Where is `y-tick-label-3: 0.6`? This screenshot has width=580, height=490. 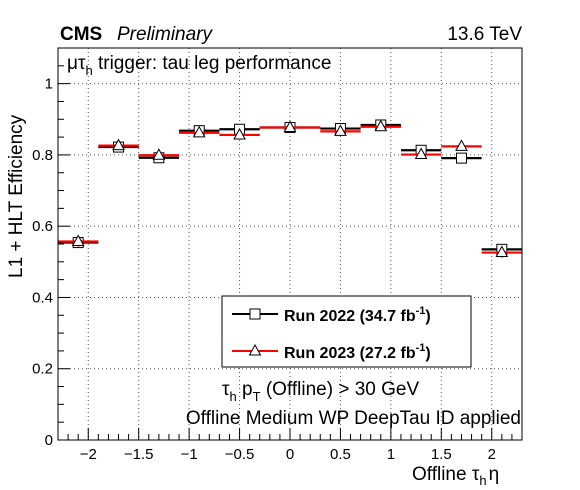 y-tick-label-3: 0.6 is located at coordinates (42, 226).